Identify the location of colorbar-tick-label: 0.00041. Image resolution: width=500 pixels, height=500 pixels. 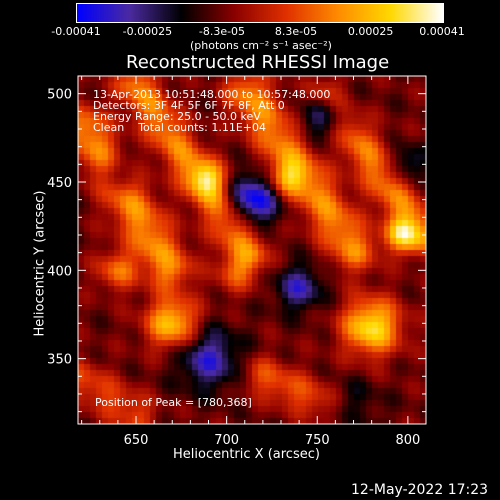
(442, 31).